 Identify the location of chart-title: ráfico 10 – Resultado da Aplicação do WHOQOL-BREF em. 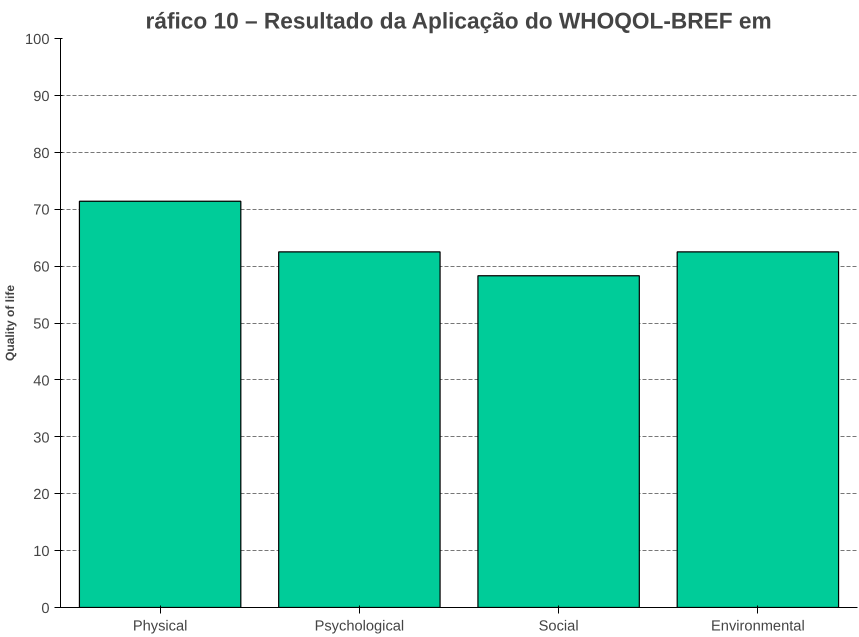
(459, 21).